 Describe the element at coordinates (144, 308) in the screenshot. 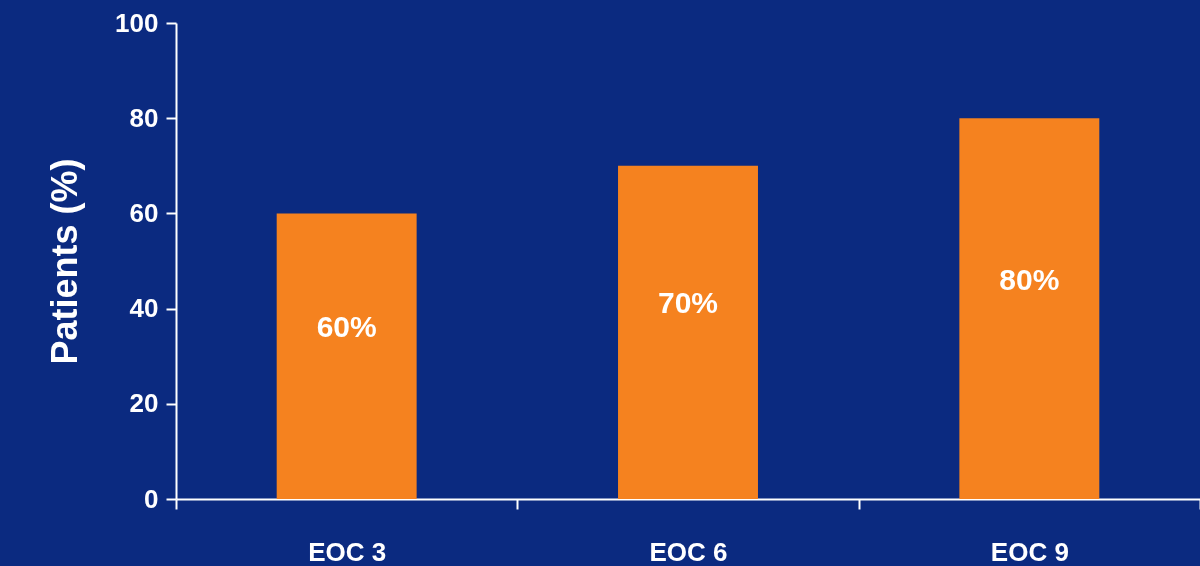

I see `y-tick-label: 40` at that location.